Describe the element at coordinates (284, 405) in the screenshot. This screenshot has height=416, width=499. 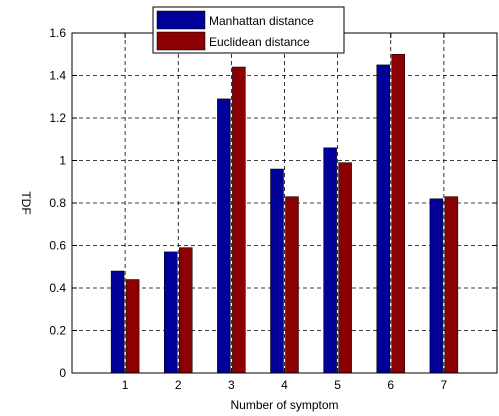
I see `x-axis-label: Number of symptom` at that location.